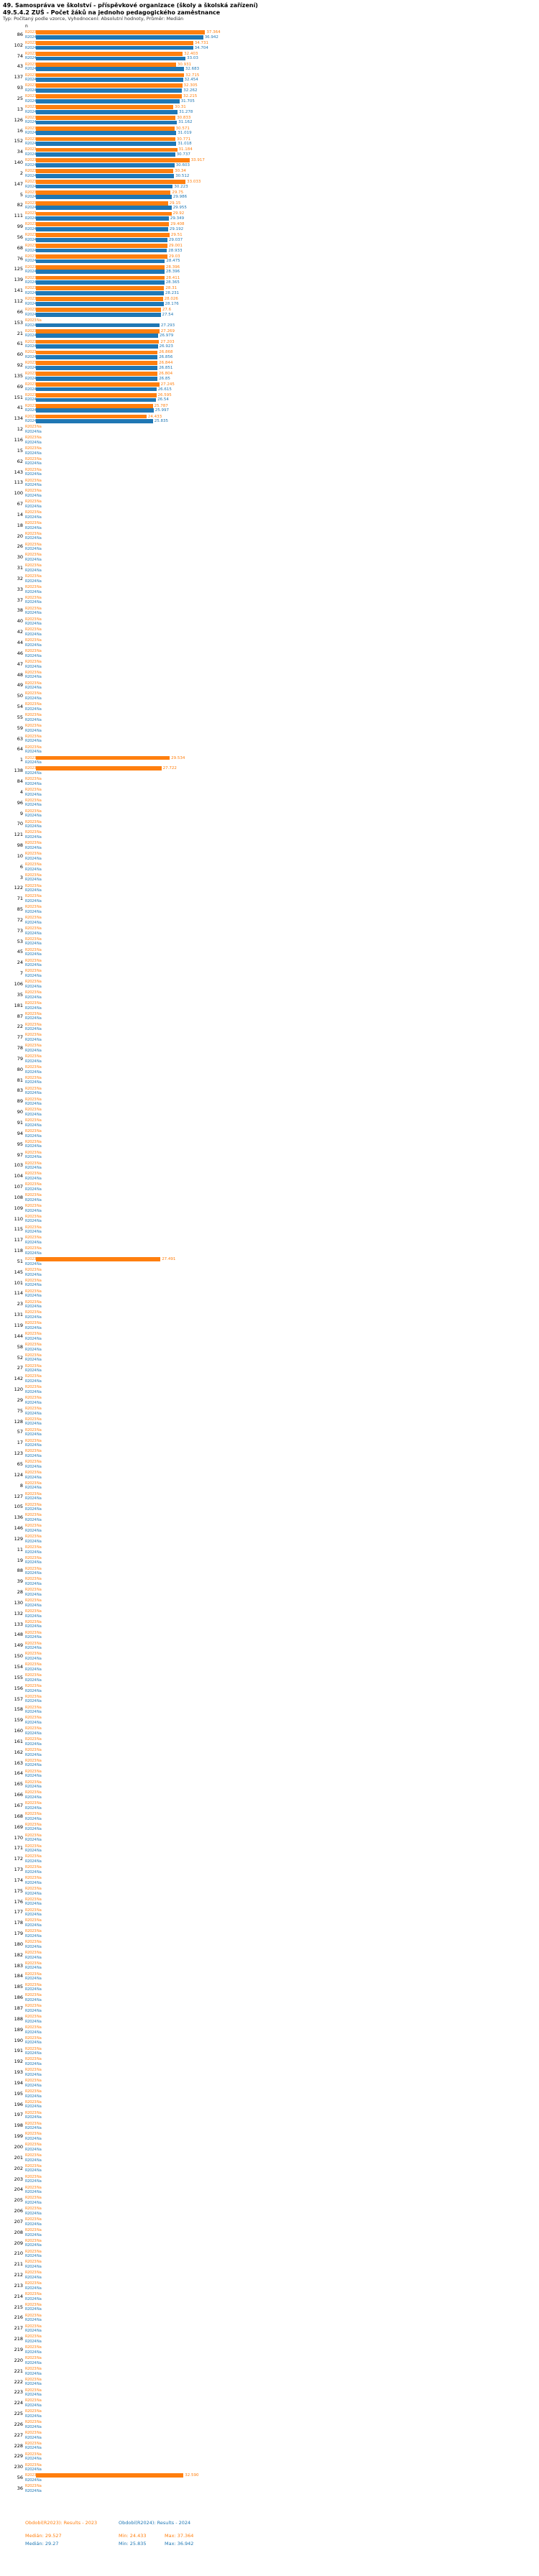  What do you see at coordinates (271, 1389) in the screenshot?
I see `chart-row: 120 R2023 Na R2024 Na` at bounding box center [271, 1389].